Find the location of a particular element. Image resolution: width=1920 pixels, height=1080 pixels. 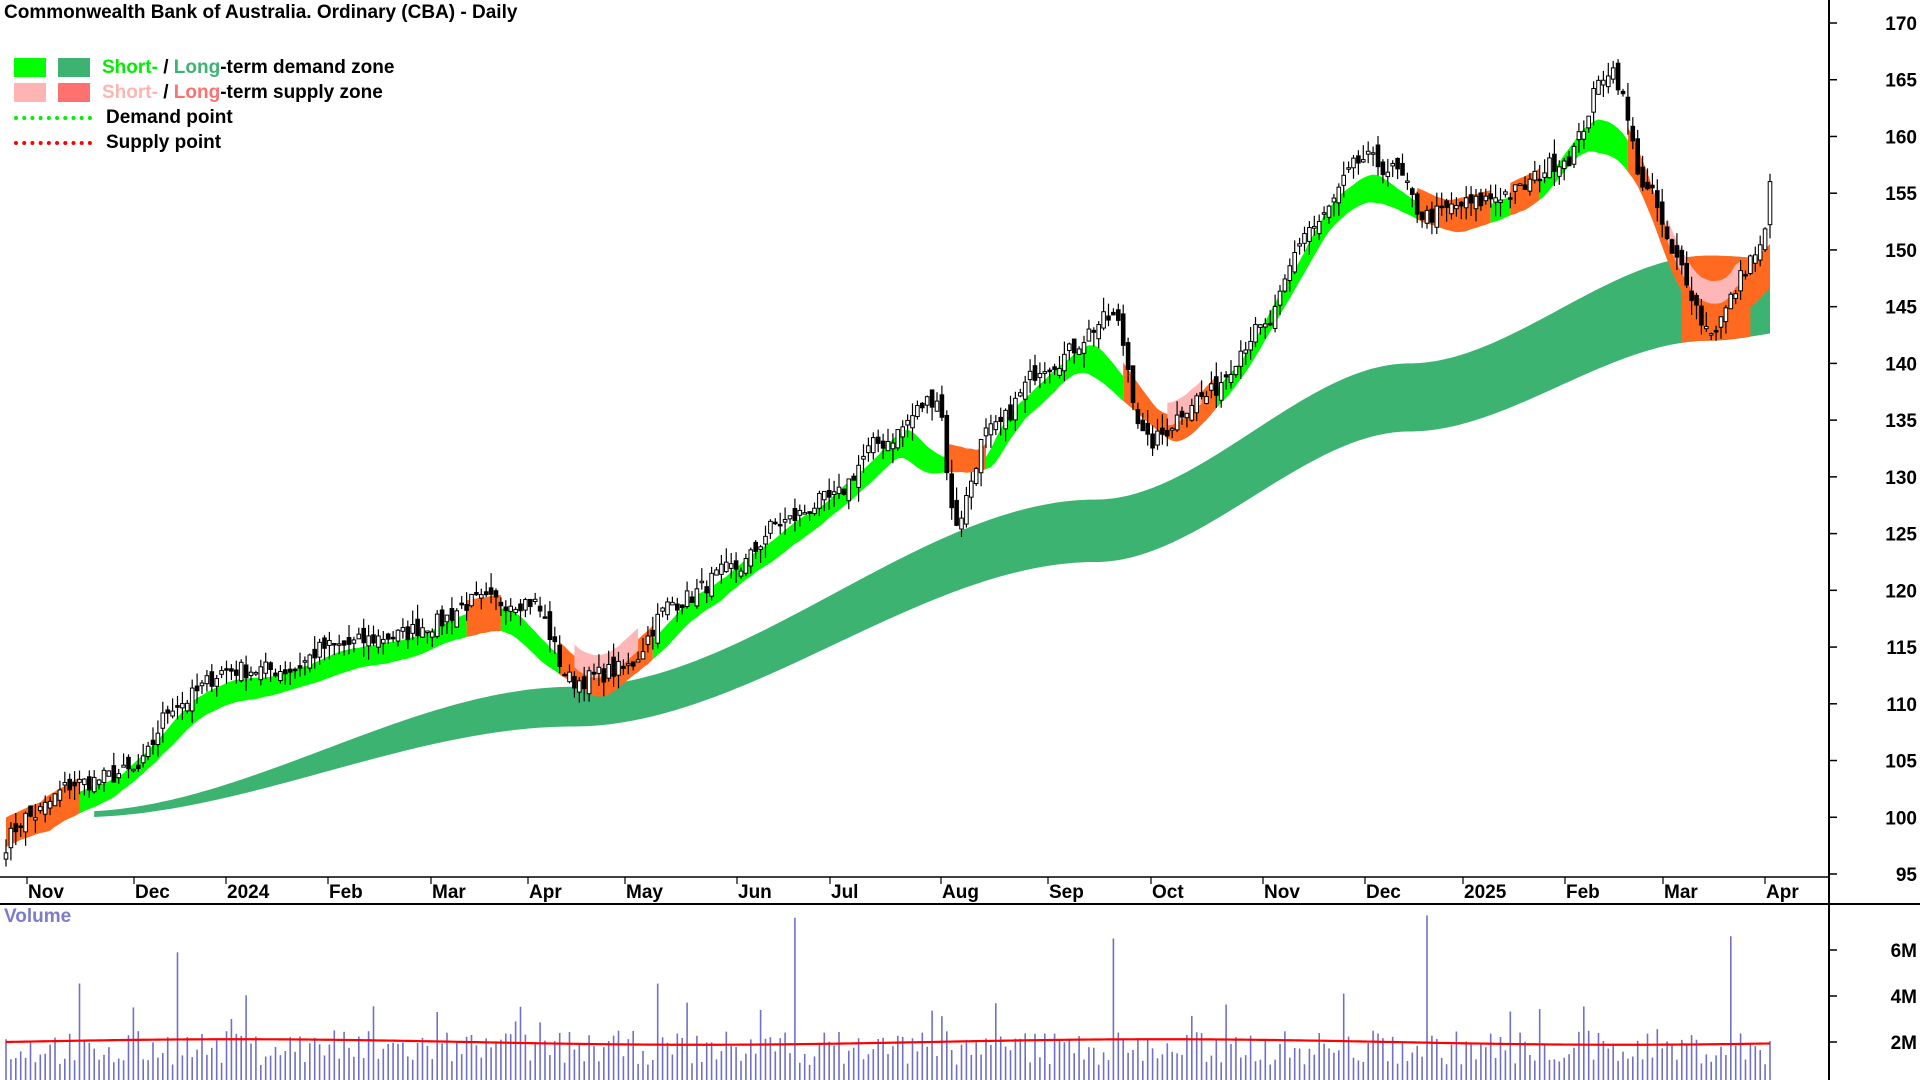

price-tick-label: 110 is located at coordinates (1901, 705).